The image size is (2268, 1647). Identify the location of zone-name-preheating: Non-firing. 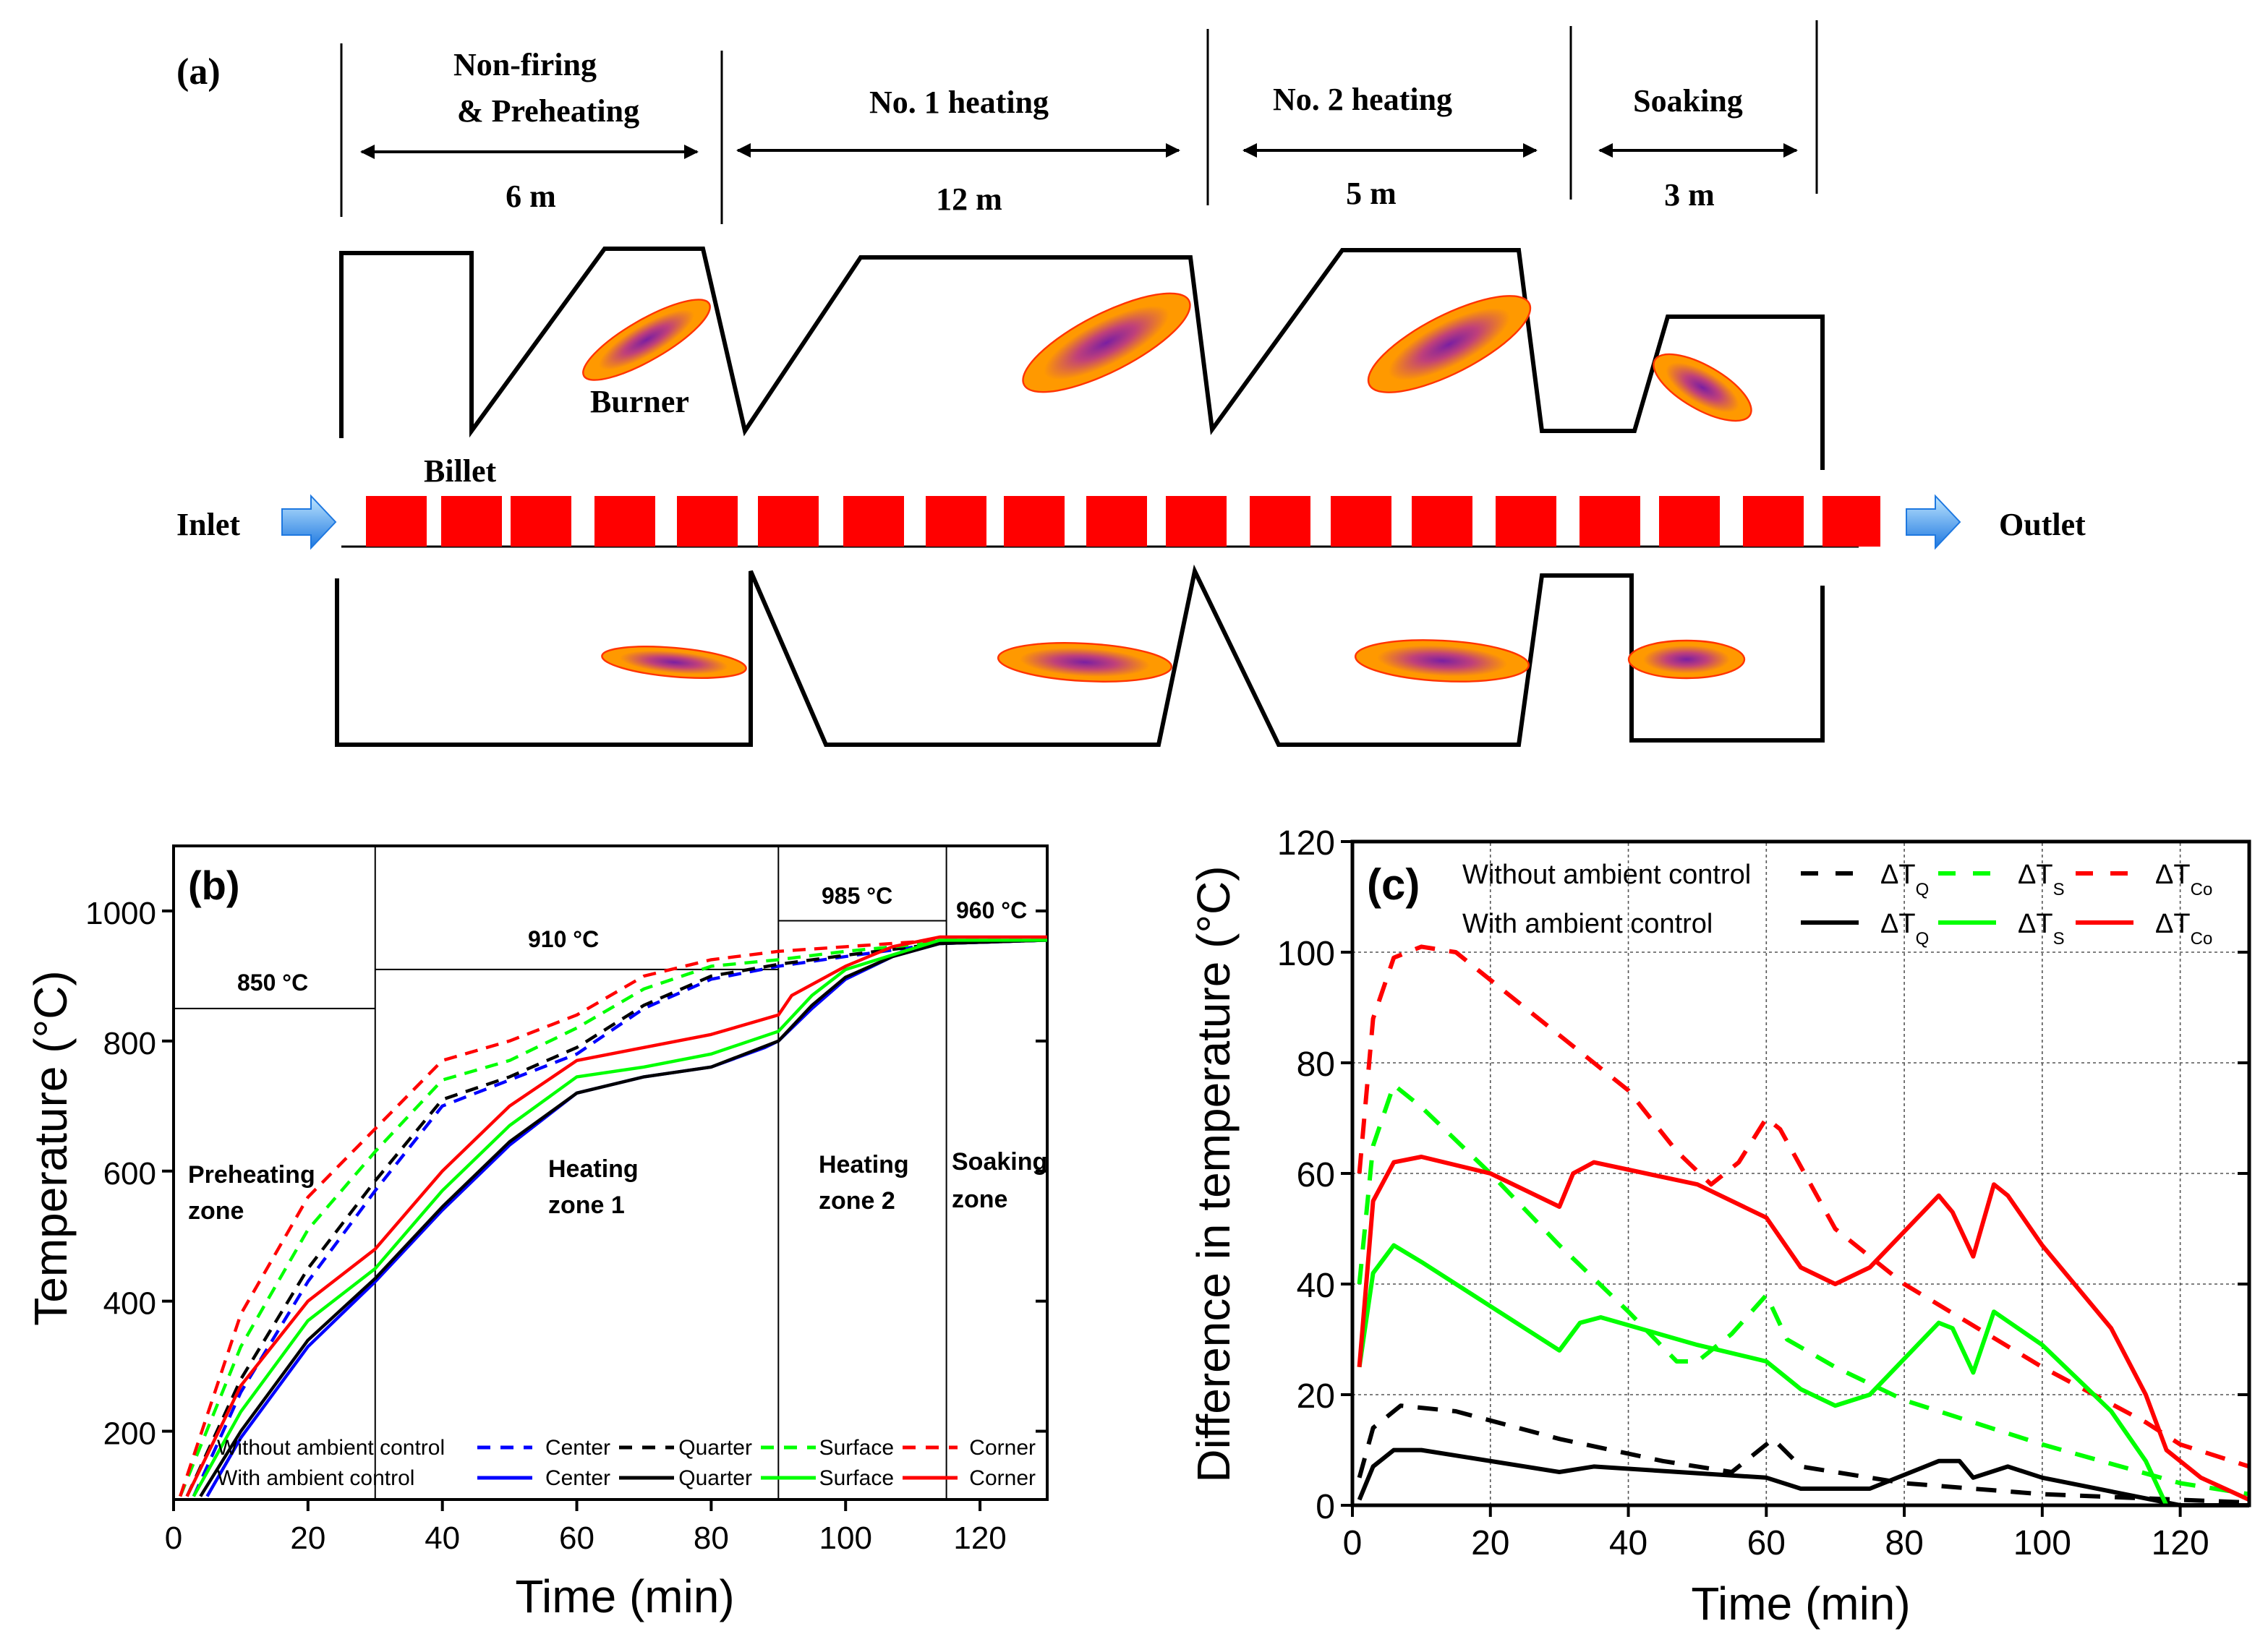
(525, 65).